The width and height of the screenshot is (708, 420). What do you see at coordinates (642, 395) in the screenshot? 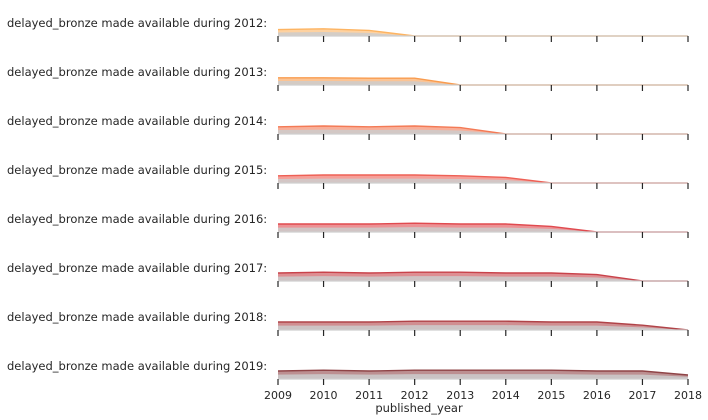
I see `x-tick-label: 2017` at bounding box center [642, 395].